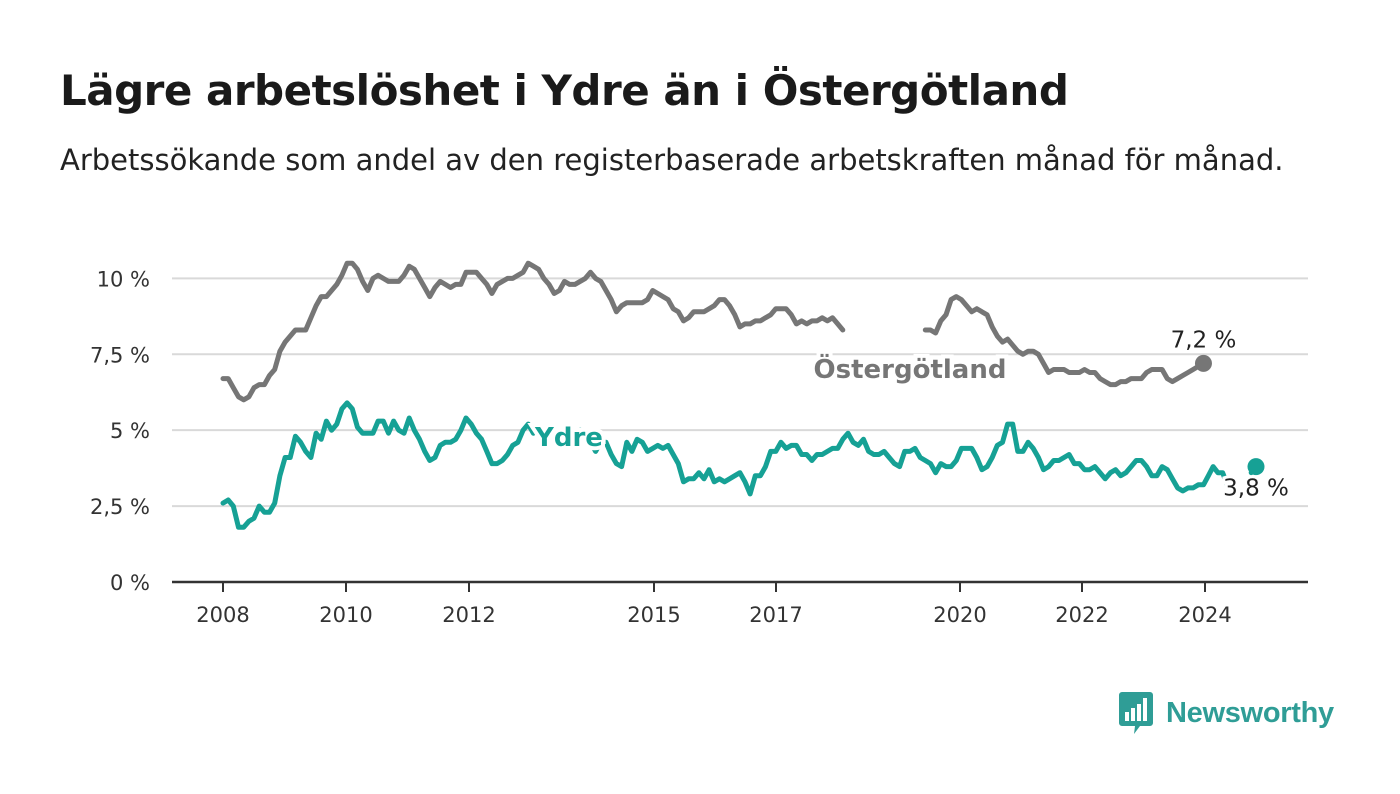 The image size is (1400, 794). I want to click on series-name-label: Ydre, so click(568, 438).